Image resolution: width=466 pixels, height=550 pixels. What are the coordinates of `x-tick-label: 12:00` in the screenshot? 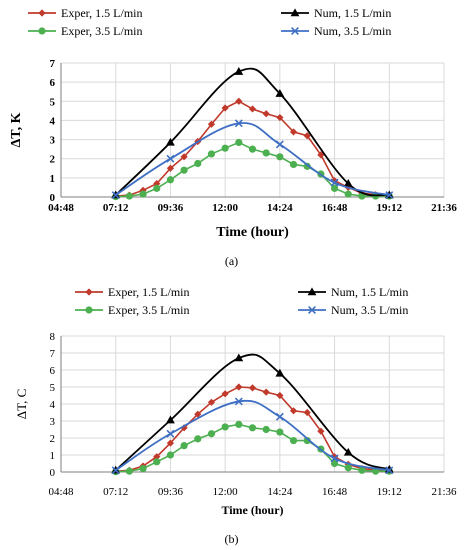 It's located at (225, 208).